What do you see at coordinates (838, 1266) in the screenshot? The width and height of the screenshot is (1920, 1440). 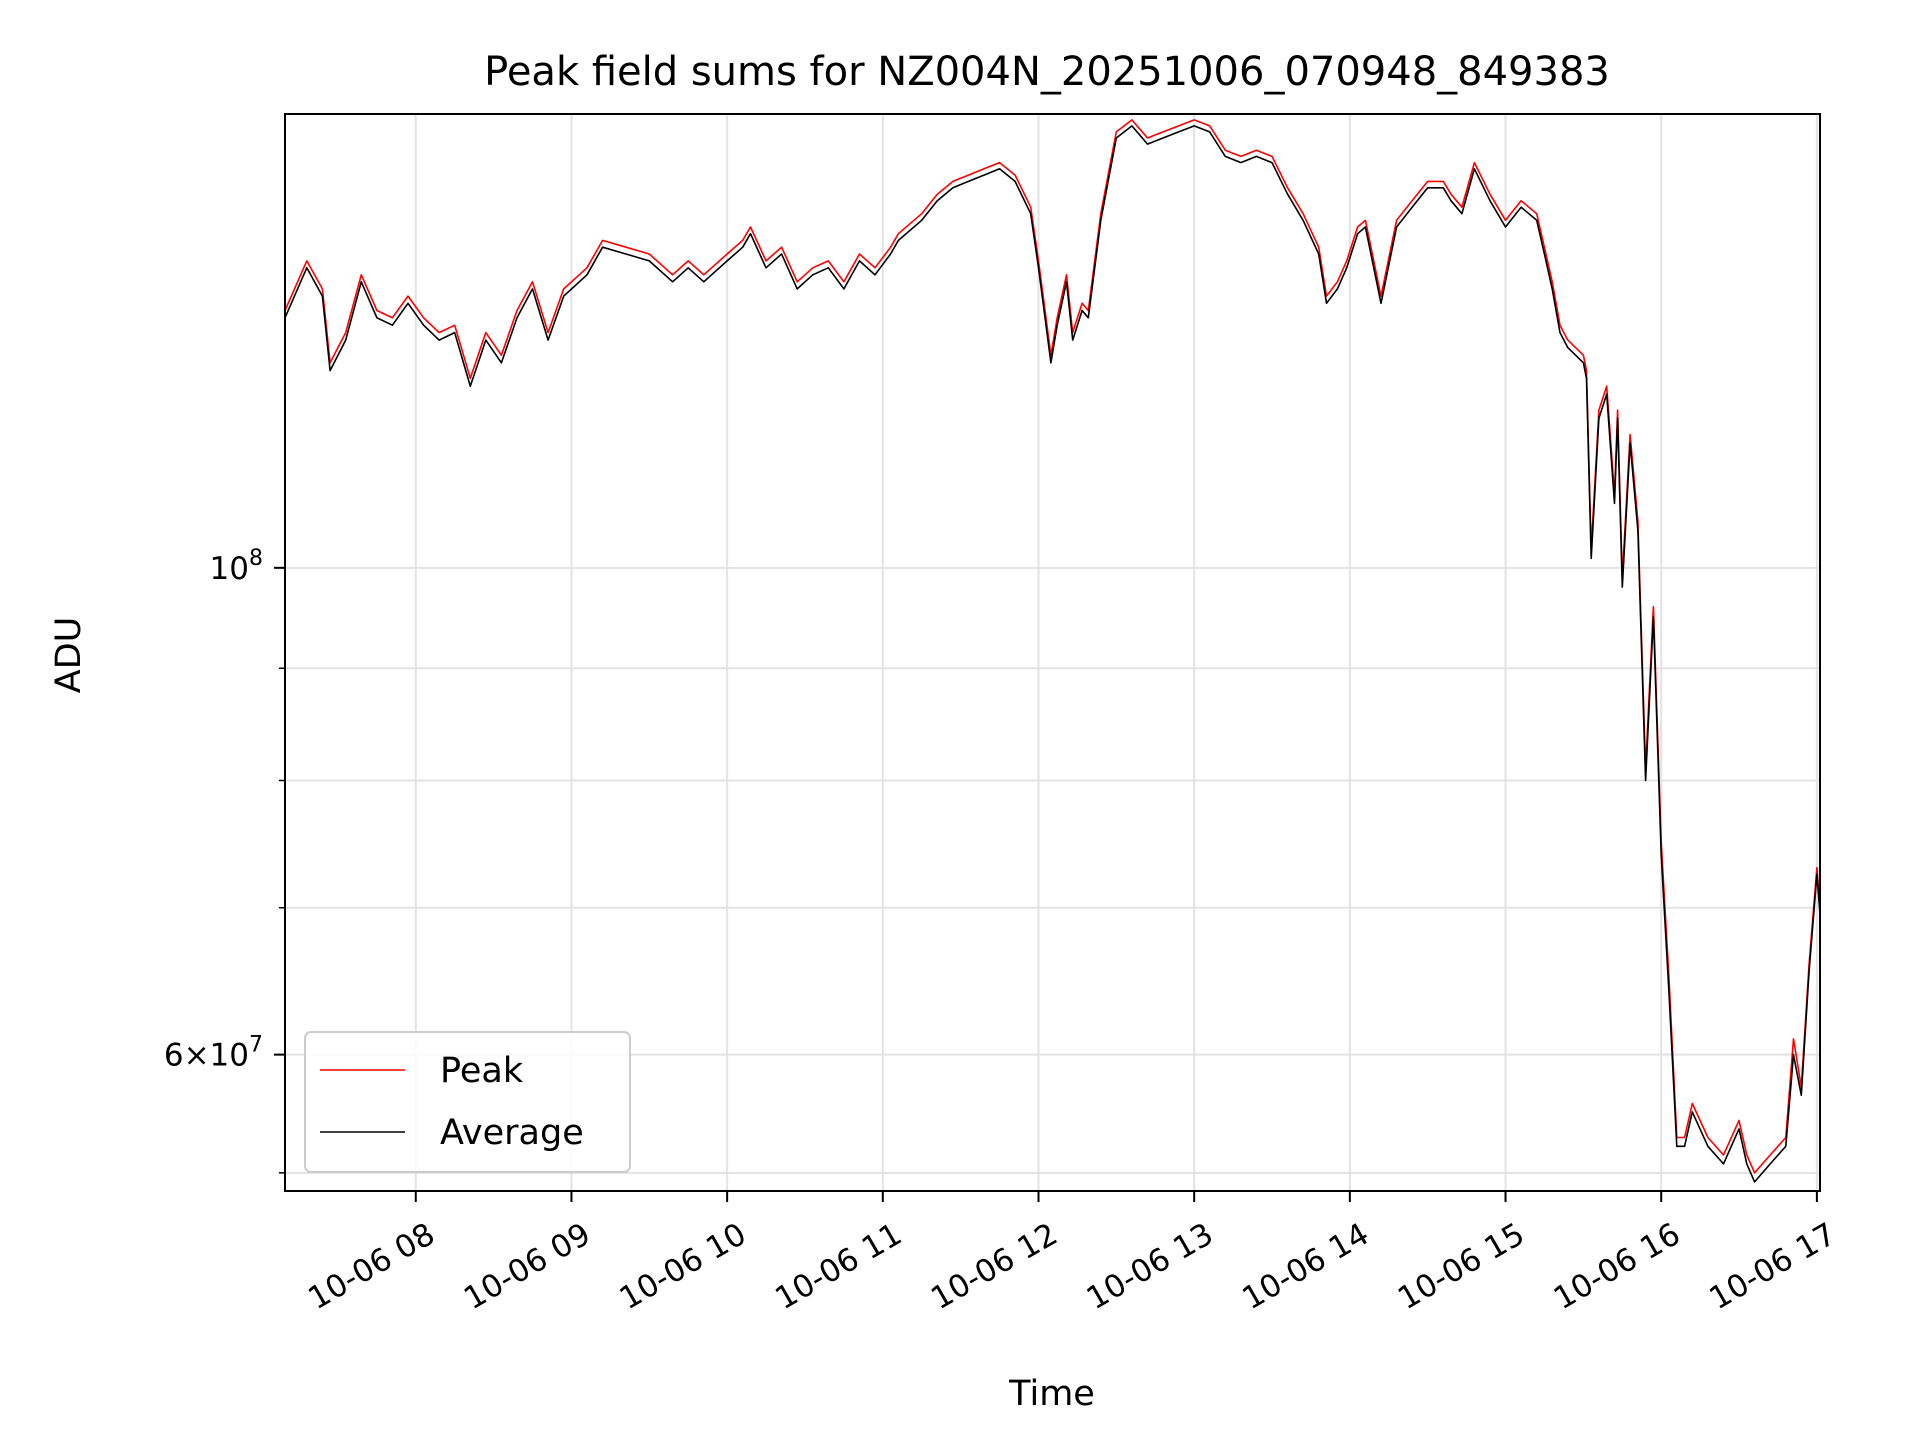 I see `x-tick-label: 10-06 11` at bounding box center [838, 1266].